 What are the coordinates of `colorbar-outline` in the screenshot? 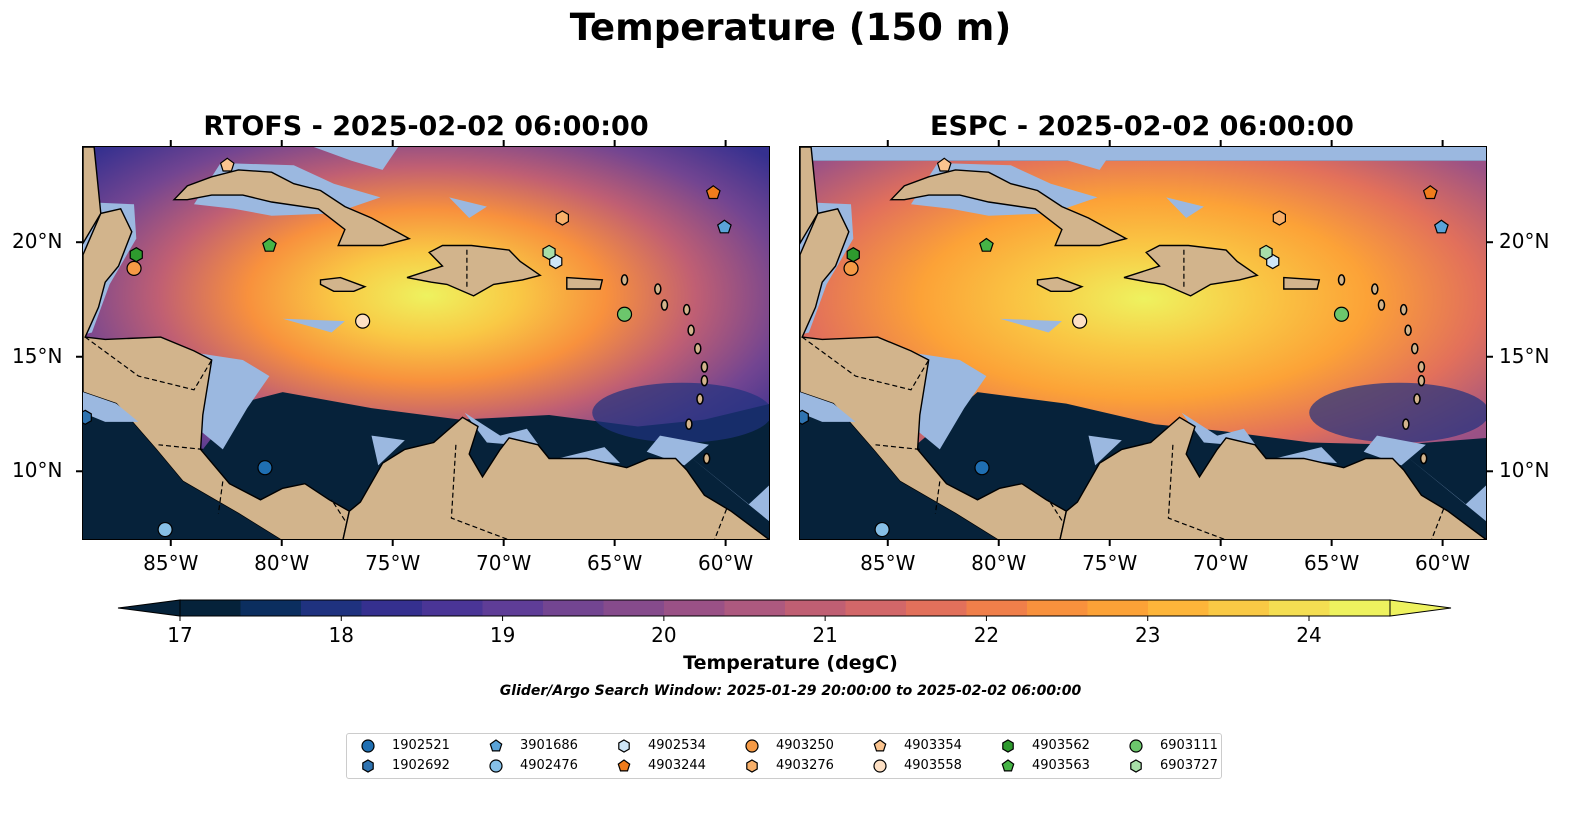 It's located at (785, 608).